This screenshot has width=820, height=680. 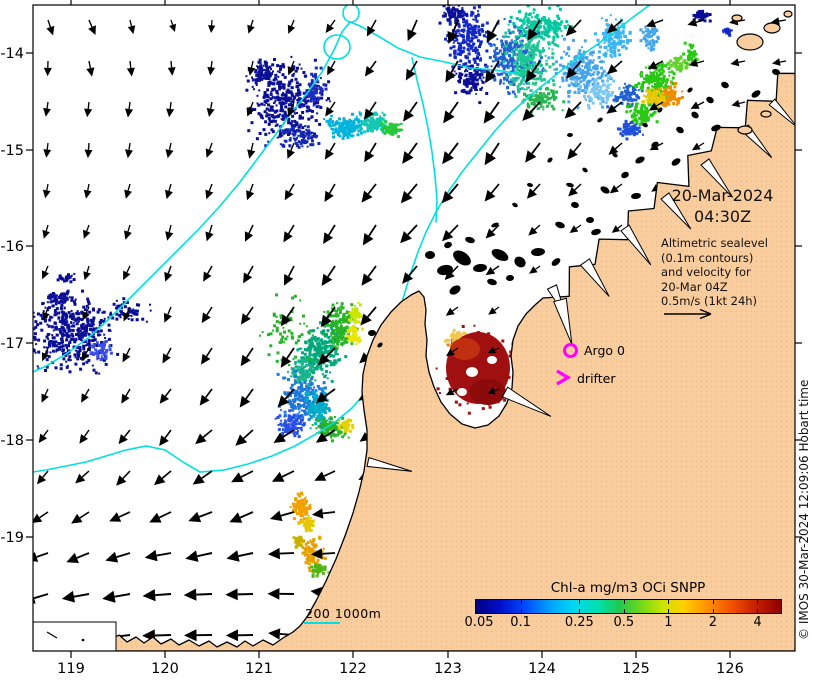 What do you see at coordinates (714, 243) in the screenshot?
I see `note-line: Altimetric sealevel` at bounding box center [714, 243].